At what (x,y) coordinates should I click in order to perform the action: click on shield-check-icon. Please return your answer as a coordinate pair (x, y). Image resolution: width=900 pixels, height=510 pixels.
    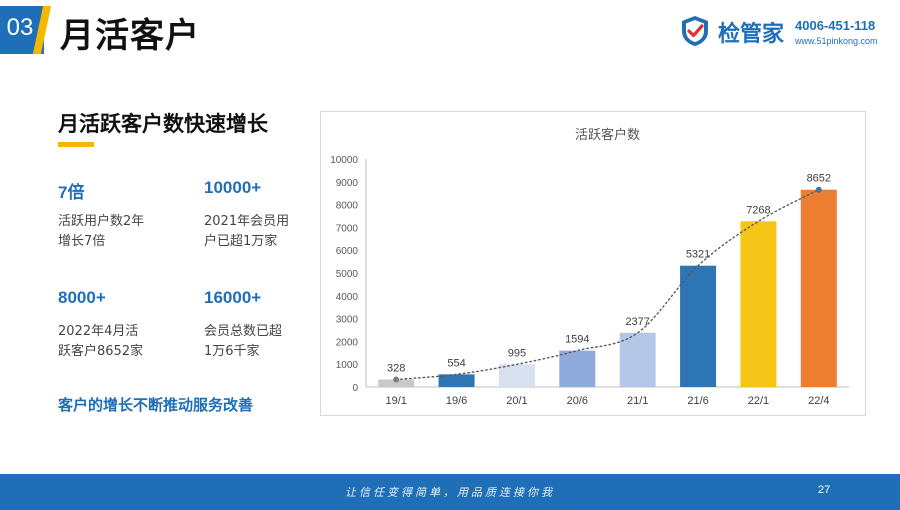
    Looking at the image, I should click on (695, 31).